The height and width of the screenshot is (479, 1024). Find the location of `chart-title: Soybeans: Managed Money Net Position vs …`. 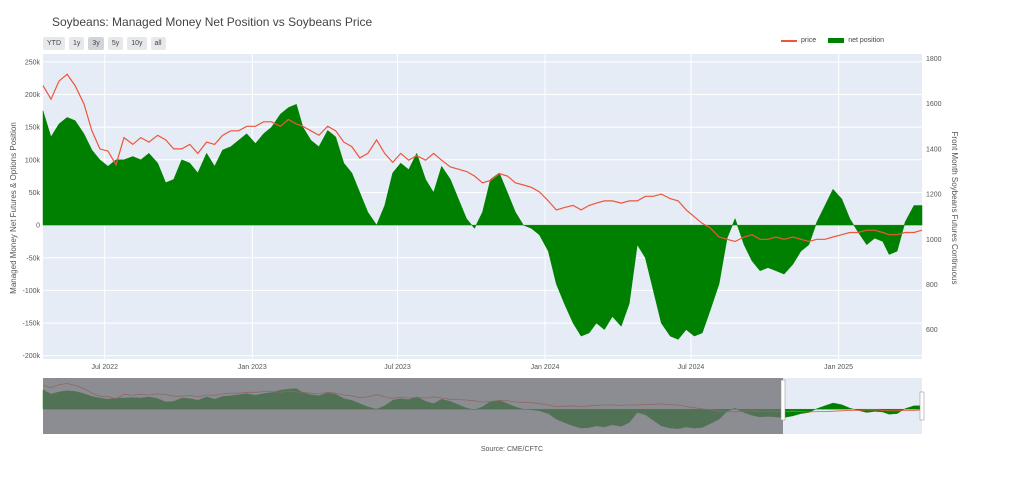

chart-title: Soybeans: Managed Money Net Position vs … is located at coordinates (212, 22).